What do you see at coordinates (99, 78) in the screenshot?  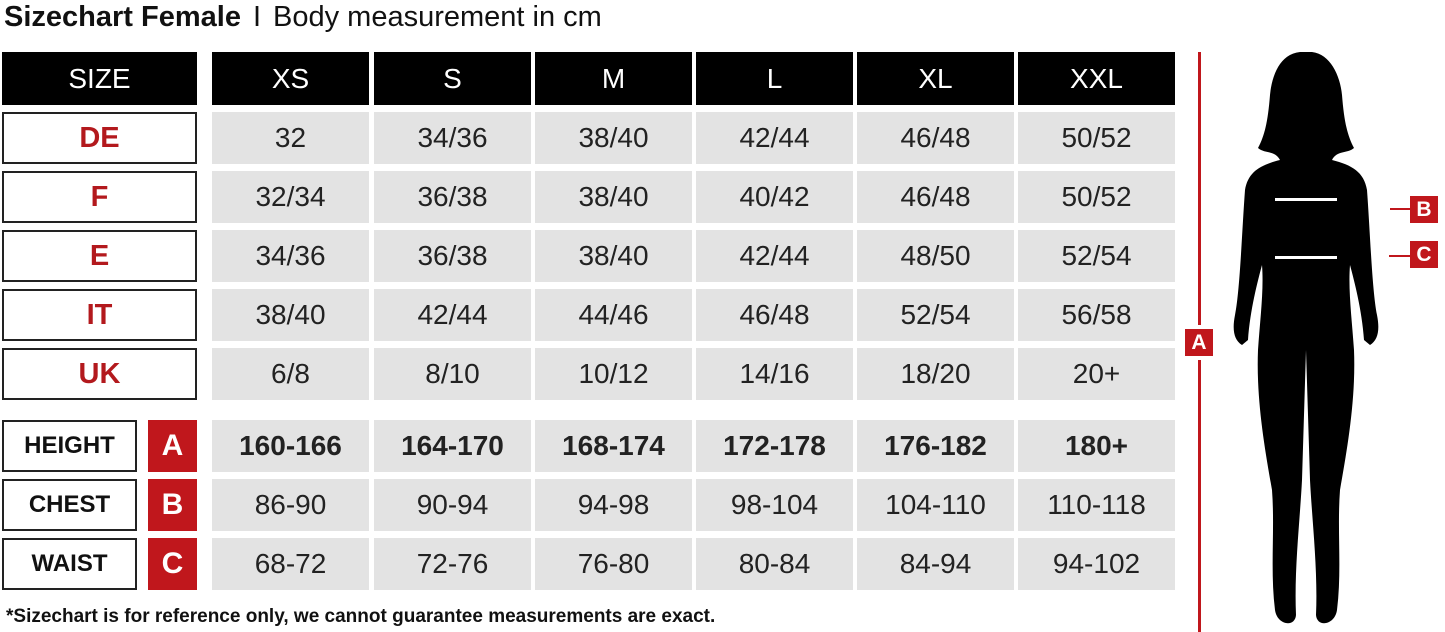 I see `size-header: SIZE` at bounding box center [99, 78].